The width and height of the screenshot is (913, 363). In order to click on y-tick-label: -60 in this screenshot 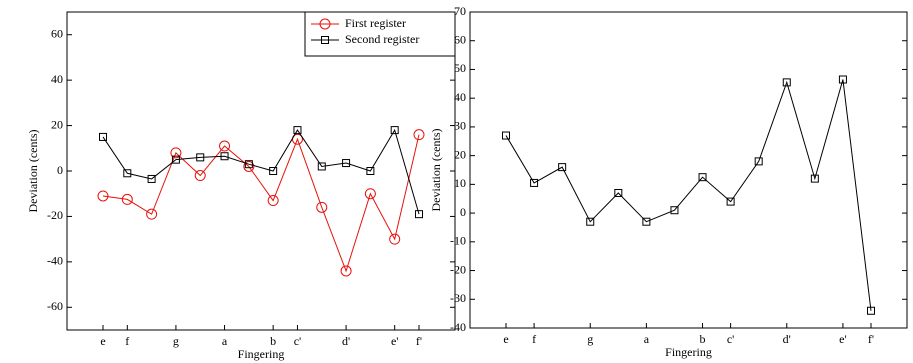, I will do `click(55, 306)`.